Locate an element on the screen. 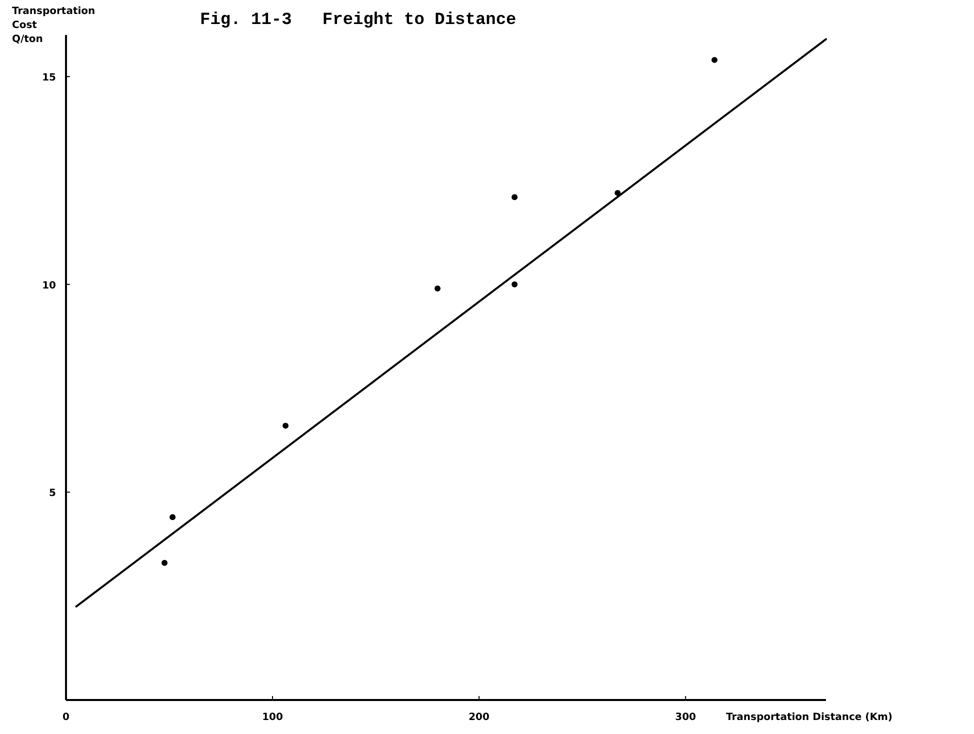 The height and width of the screenshot is (734, 974). x-tick-label: 0 is located at coordinates (66, 717).